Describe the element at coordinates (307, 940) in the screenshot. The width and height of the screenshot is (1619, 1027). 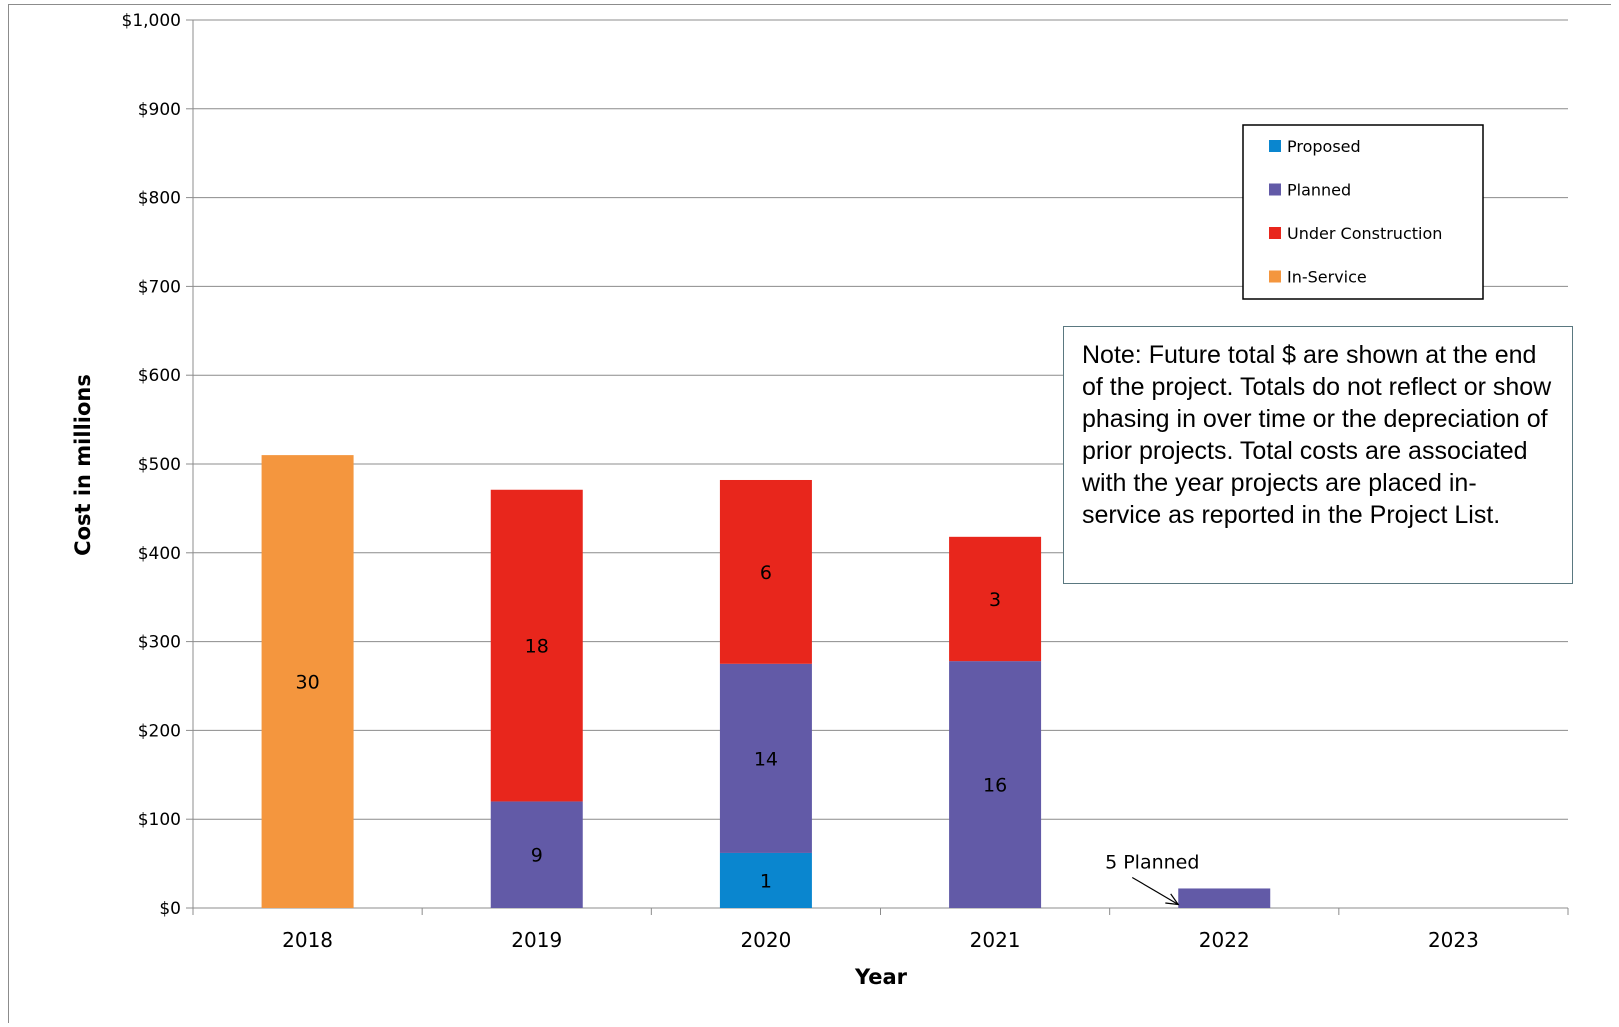
I see `x-tick-label: 2018` at that location.